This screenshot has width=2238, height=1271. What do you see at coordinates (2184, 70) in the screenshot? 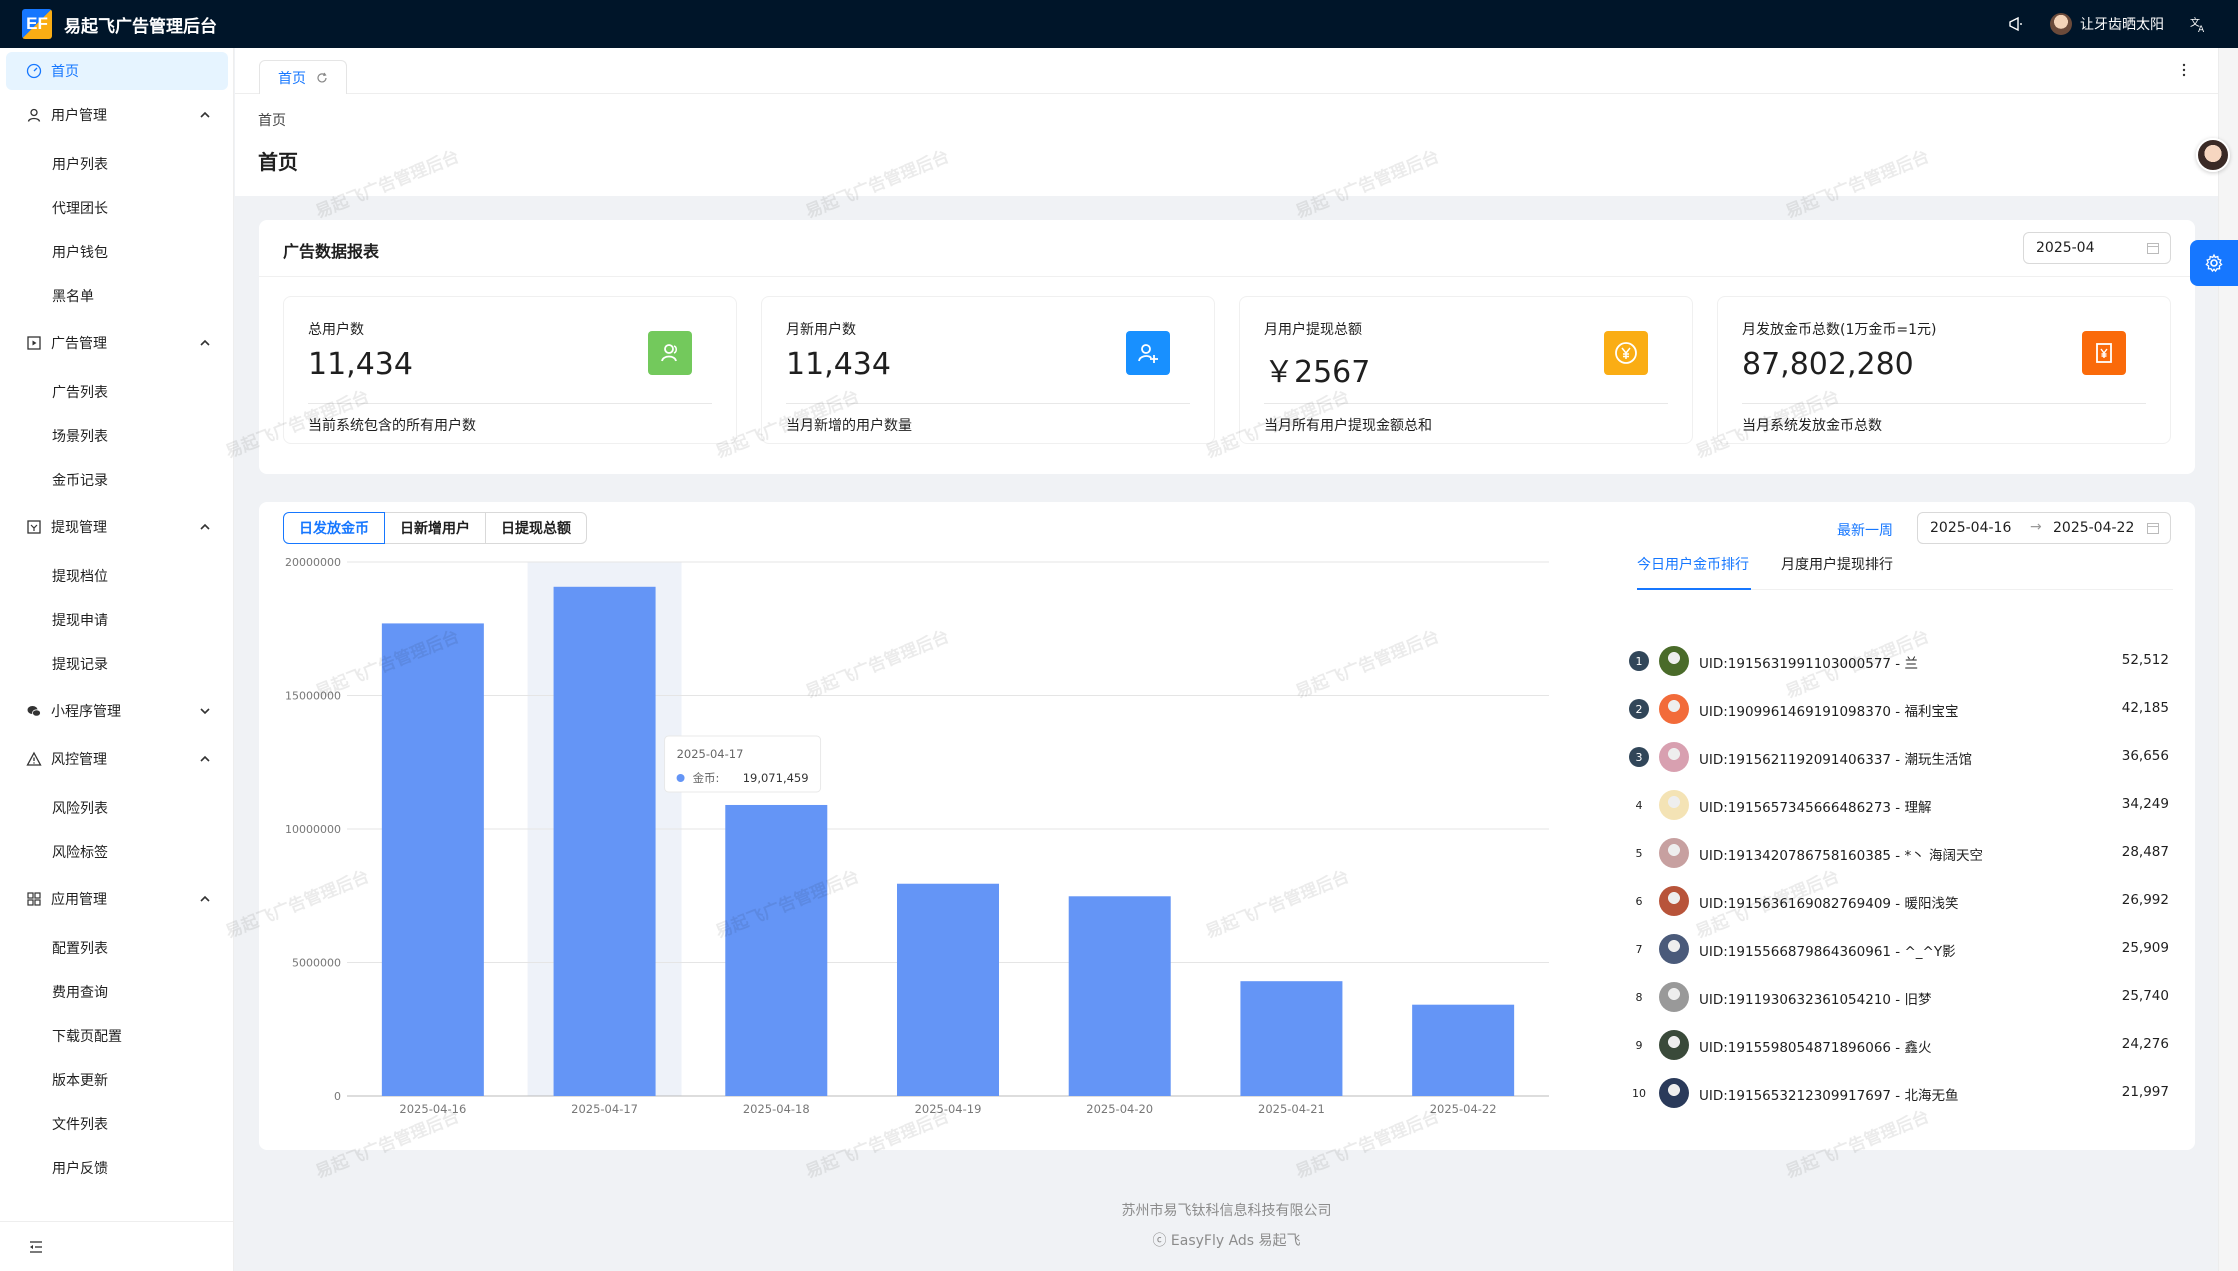
I see `more-vertical-icon` at bounding box center [2184, 70].